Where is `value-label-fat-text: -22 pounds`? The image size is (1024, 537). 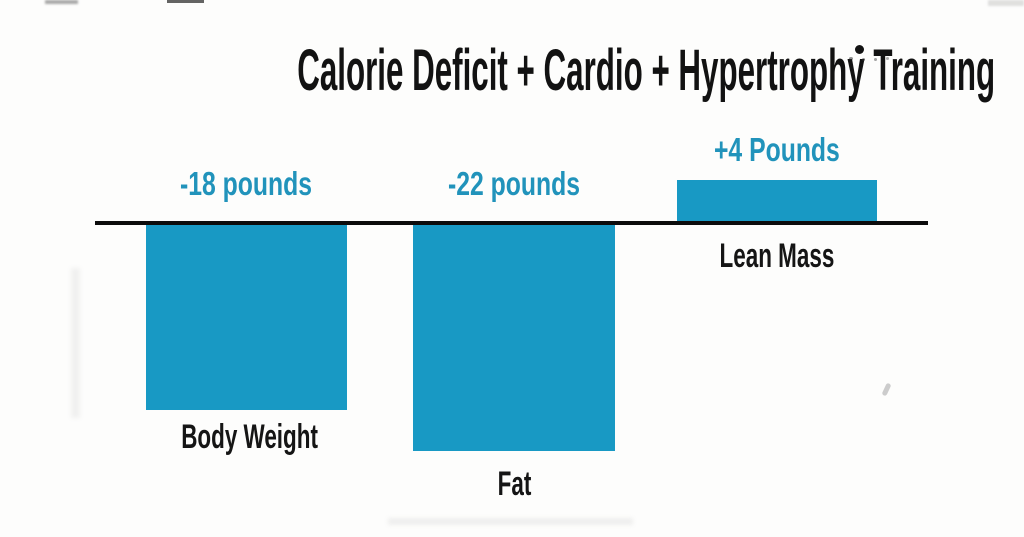
value-label-fat-text: -22 pounds is located at coordinates (513, 183).